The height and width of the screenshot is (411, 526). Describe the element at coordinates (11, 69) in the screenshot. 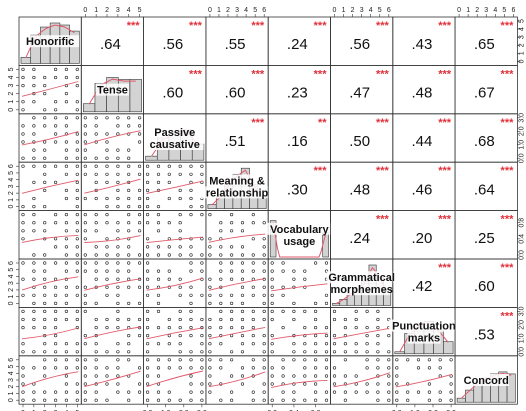

I see `tick-label: 5` at that location.